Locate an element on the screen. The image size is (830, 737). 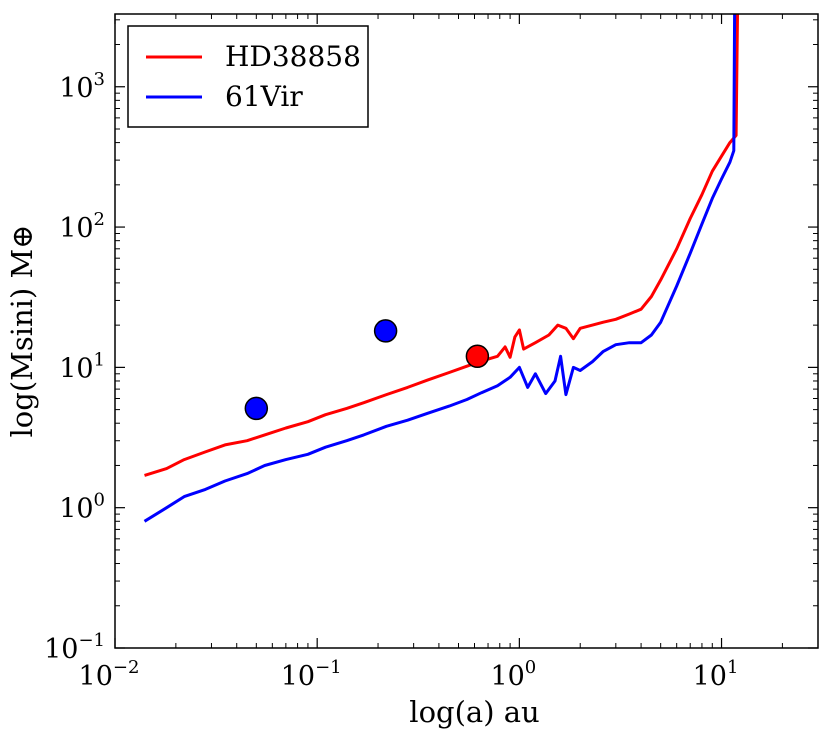
y-tick-label: 10² is located at coordinates (82, 226).